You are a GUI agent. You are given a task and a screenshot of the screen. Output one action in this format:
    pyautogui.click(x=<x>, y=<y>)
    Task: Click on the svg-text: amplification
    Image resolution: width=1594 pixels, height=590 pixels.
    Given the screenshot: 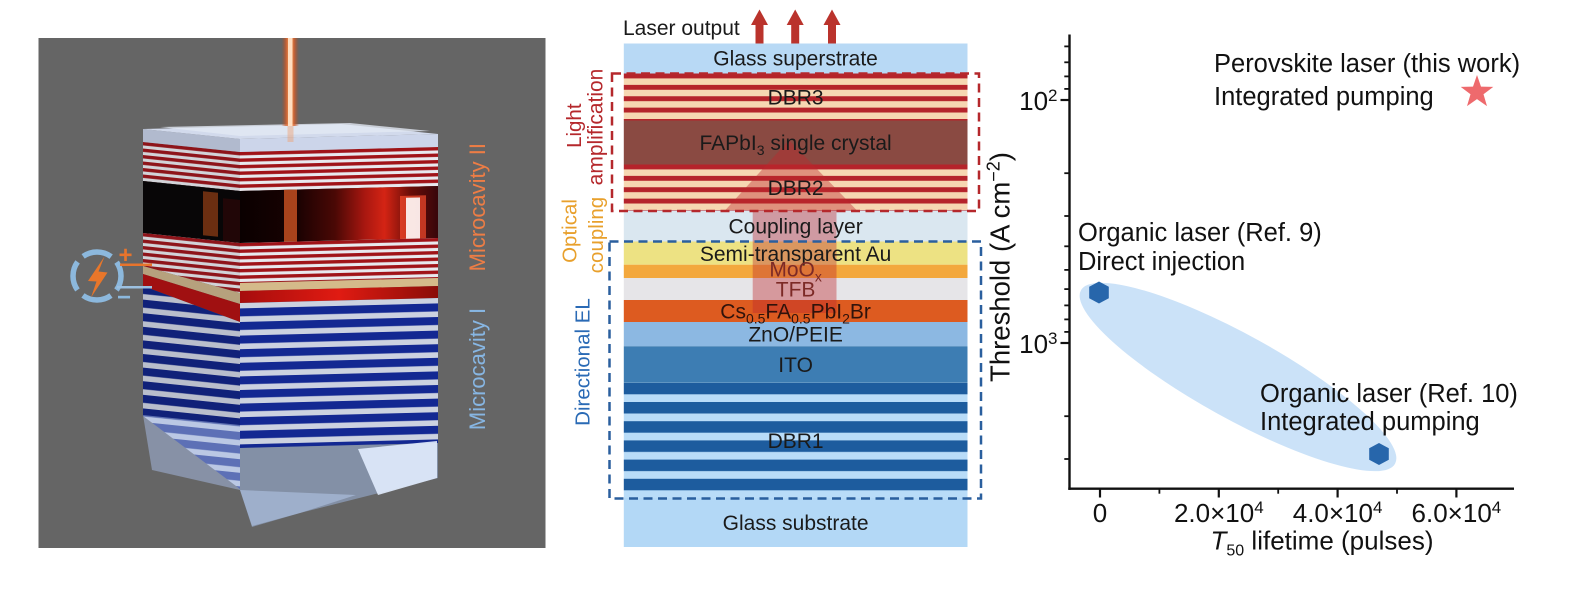 What is the action you would take?
    pyautogui.click(x=596, y=127)
    